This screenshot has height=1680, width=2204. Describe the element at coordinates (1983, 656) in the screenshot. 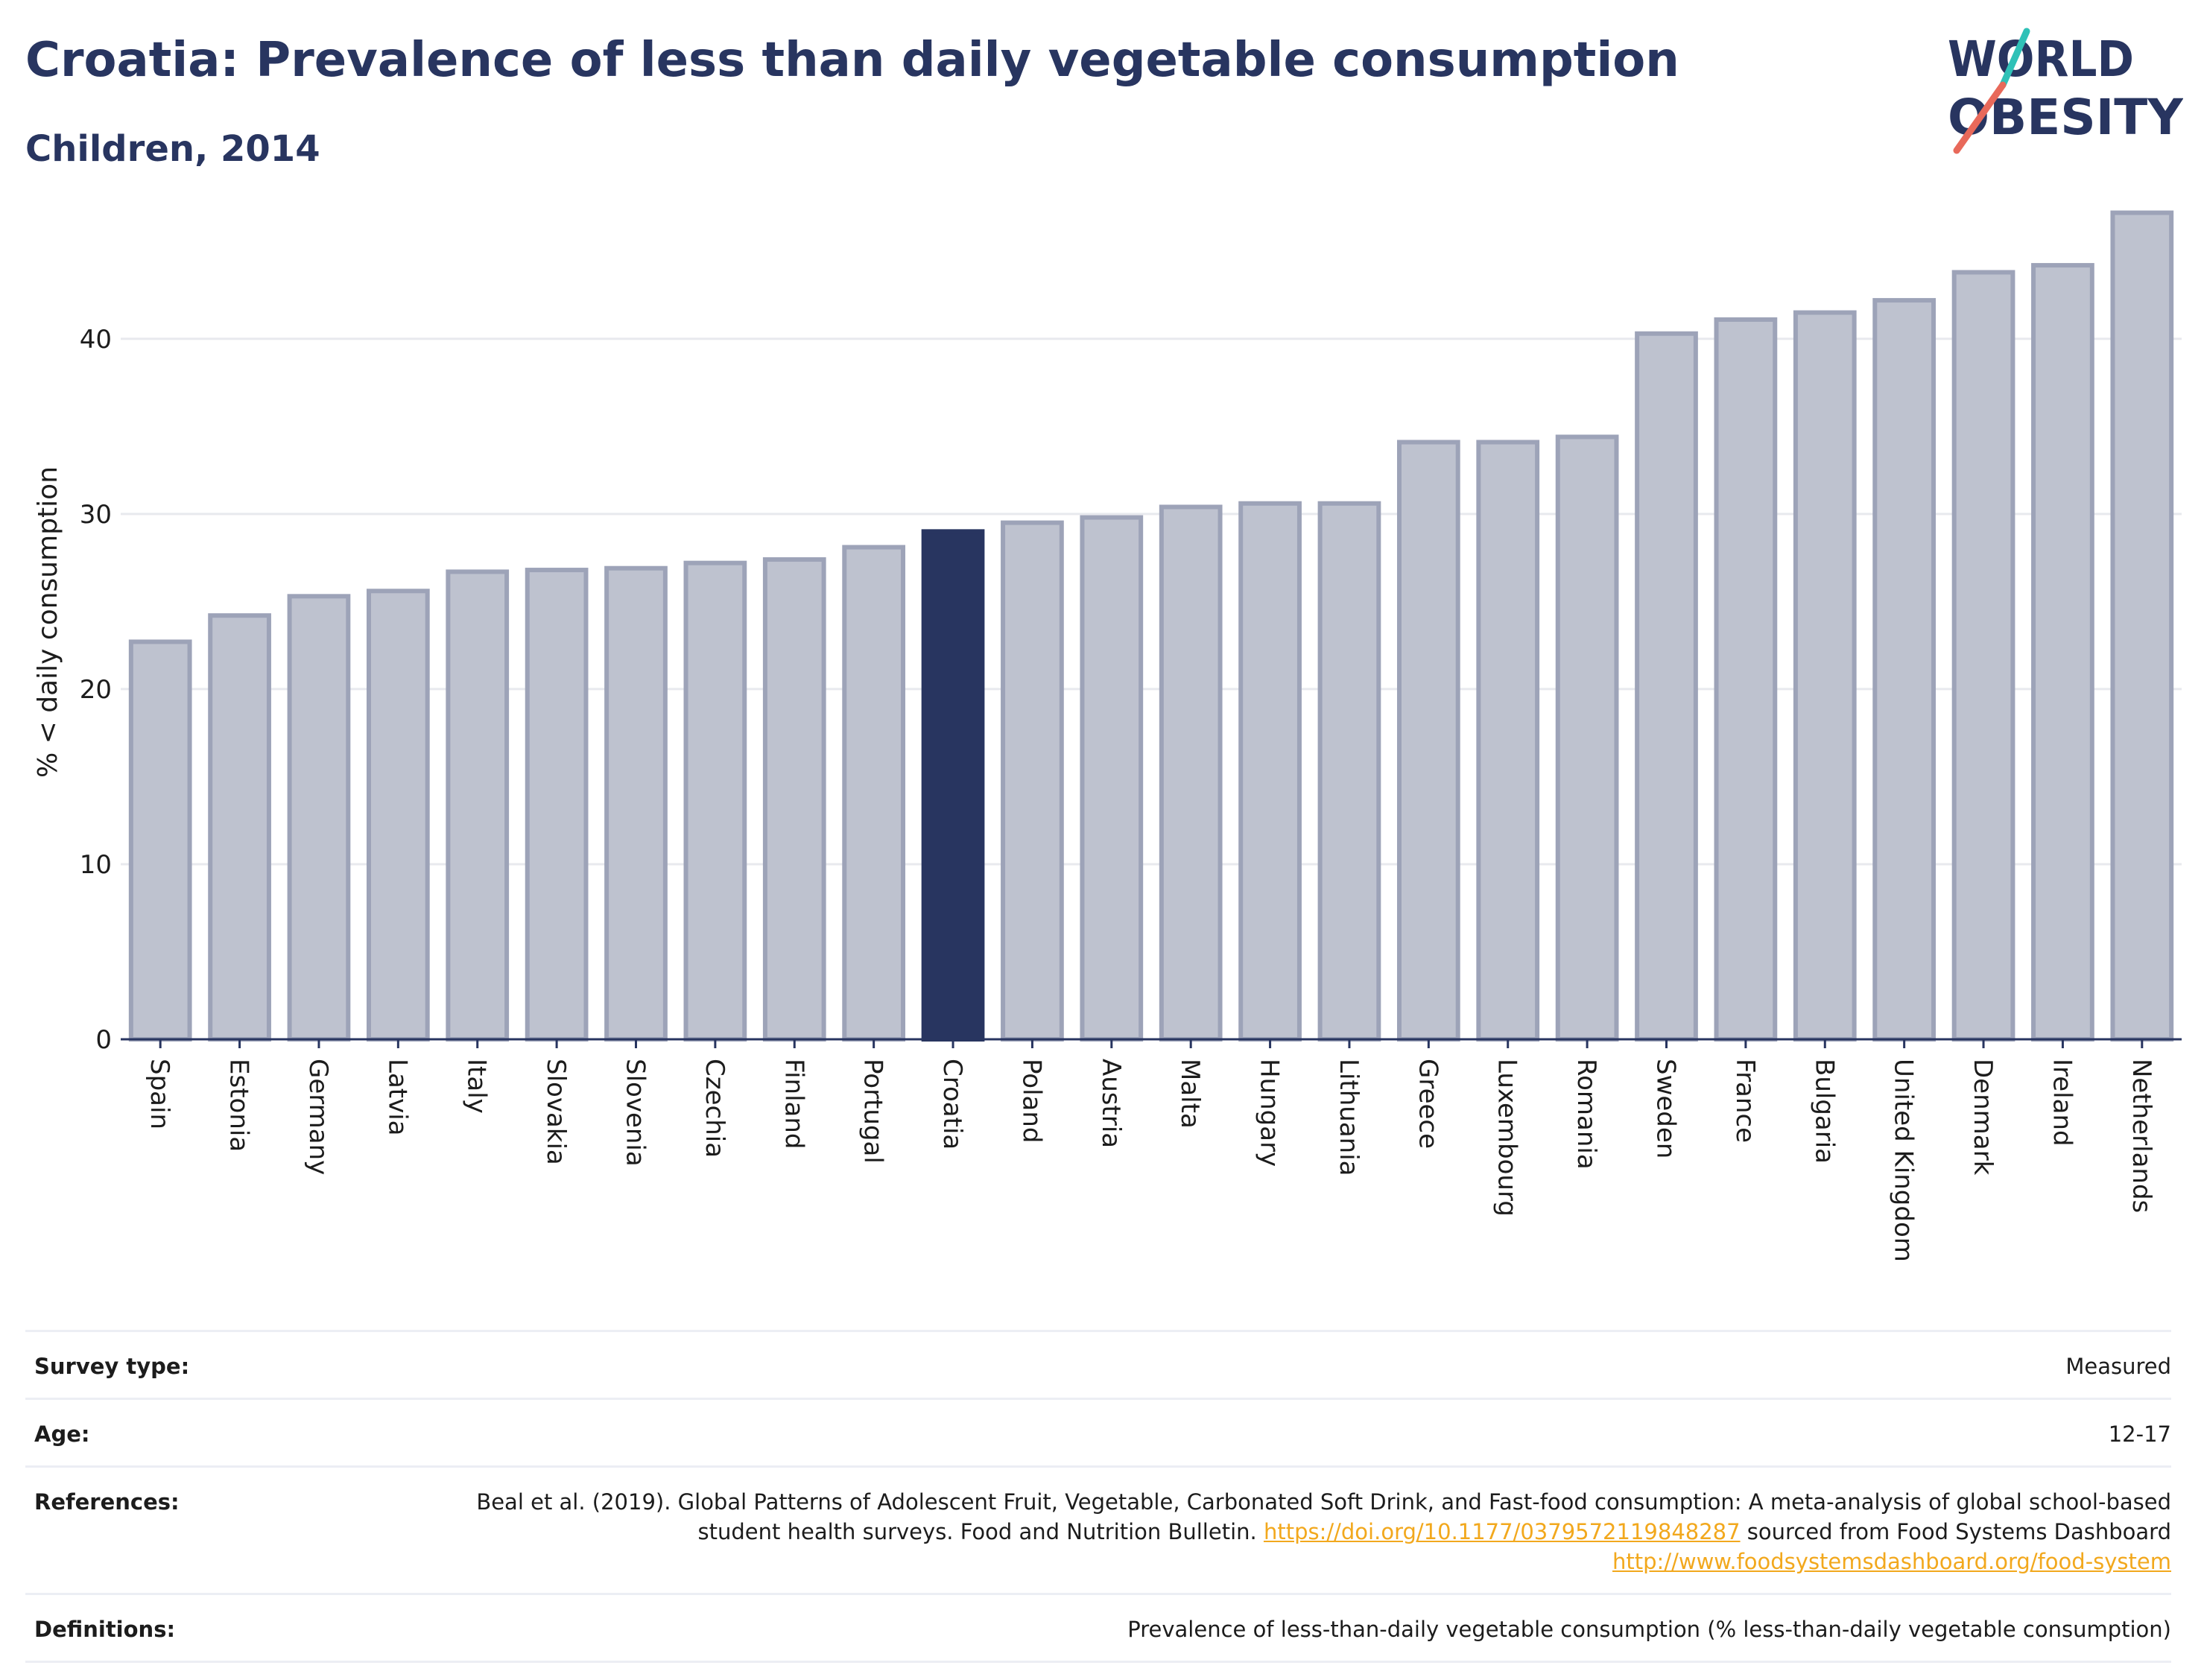

I see `bar-denmark` at that location.